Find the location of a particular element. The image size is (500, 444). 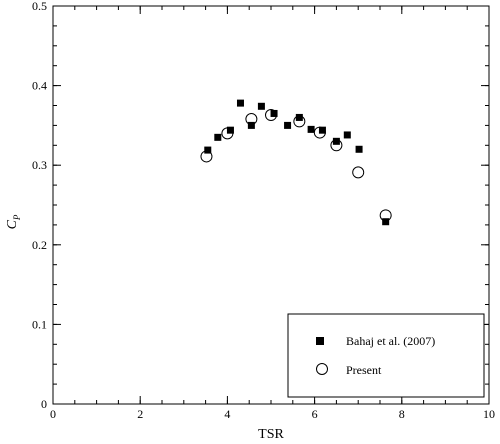

x-axis-title: TSR is located at coordinates (271, 434).